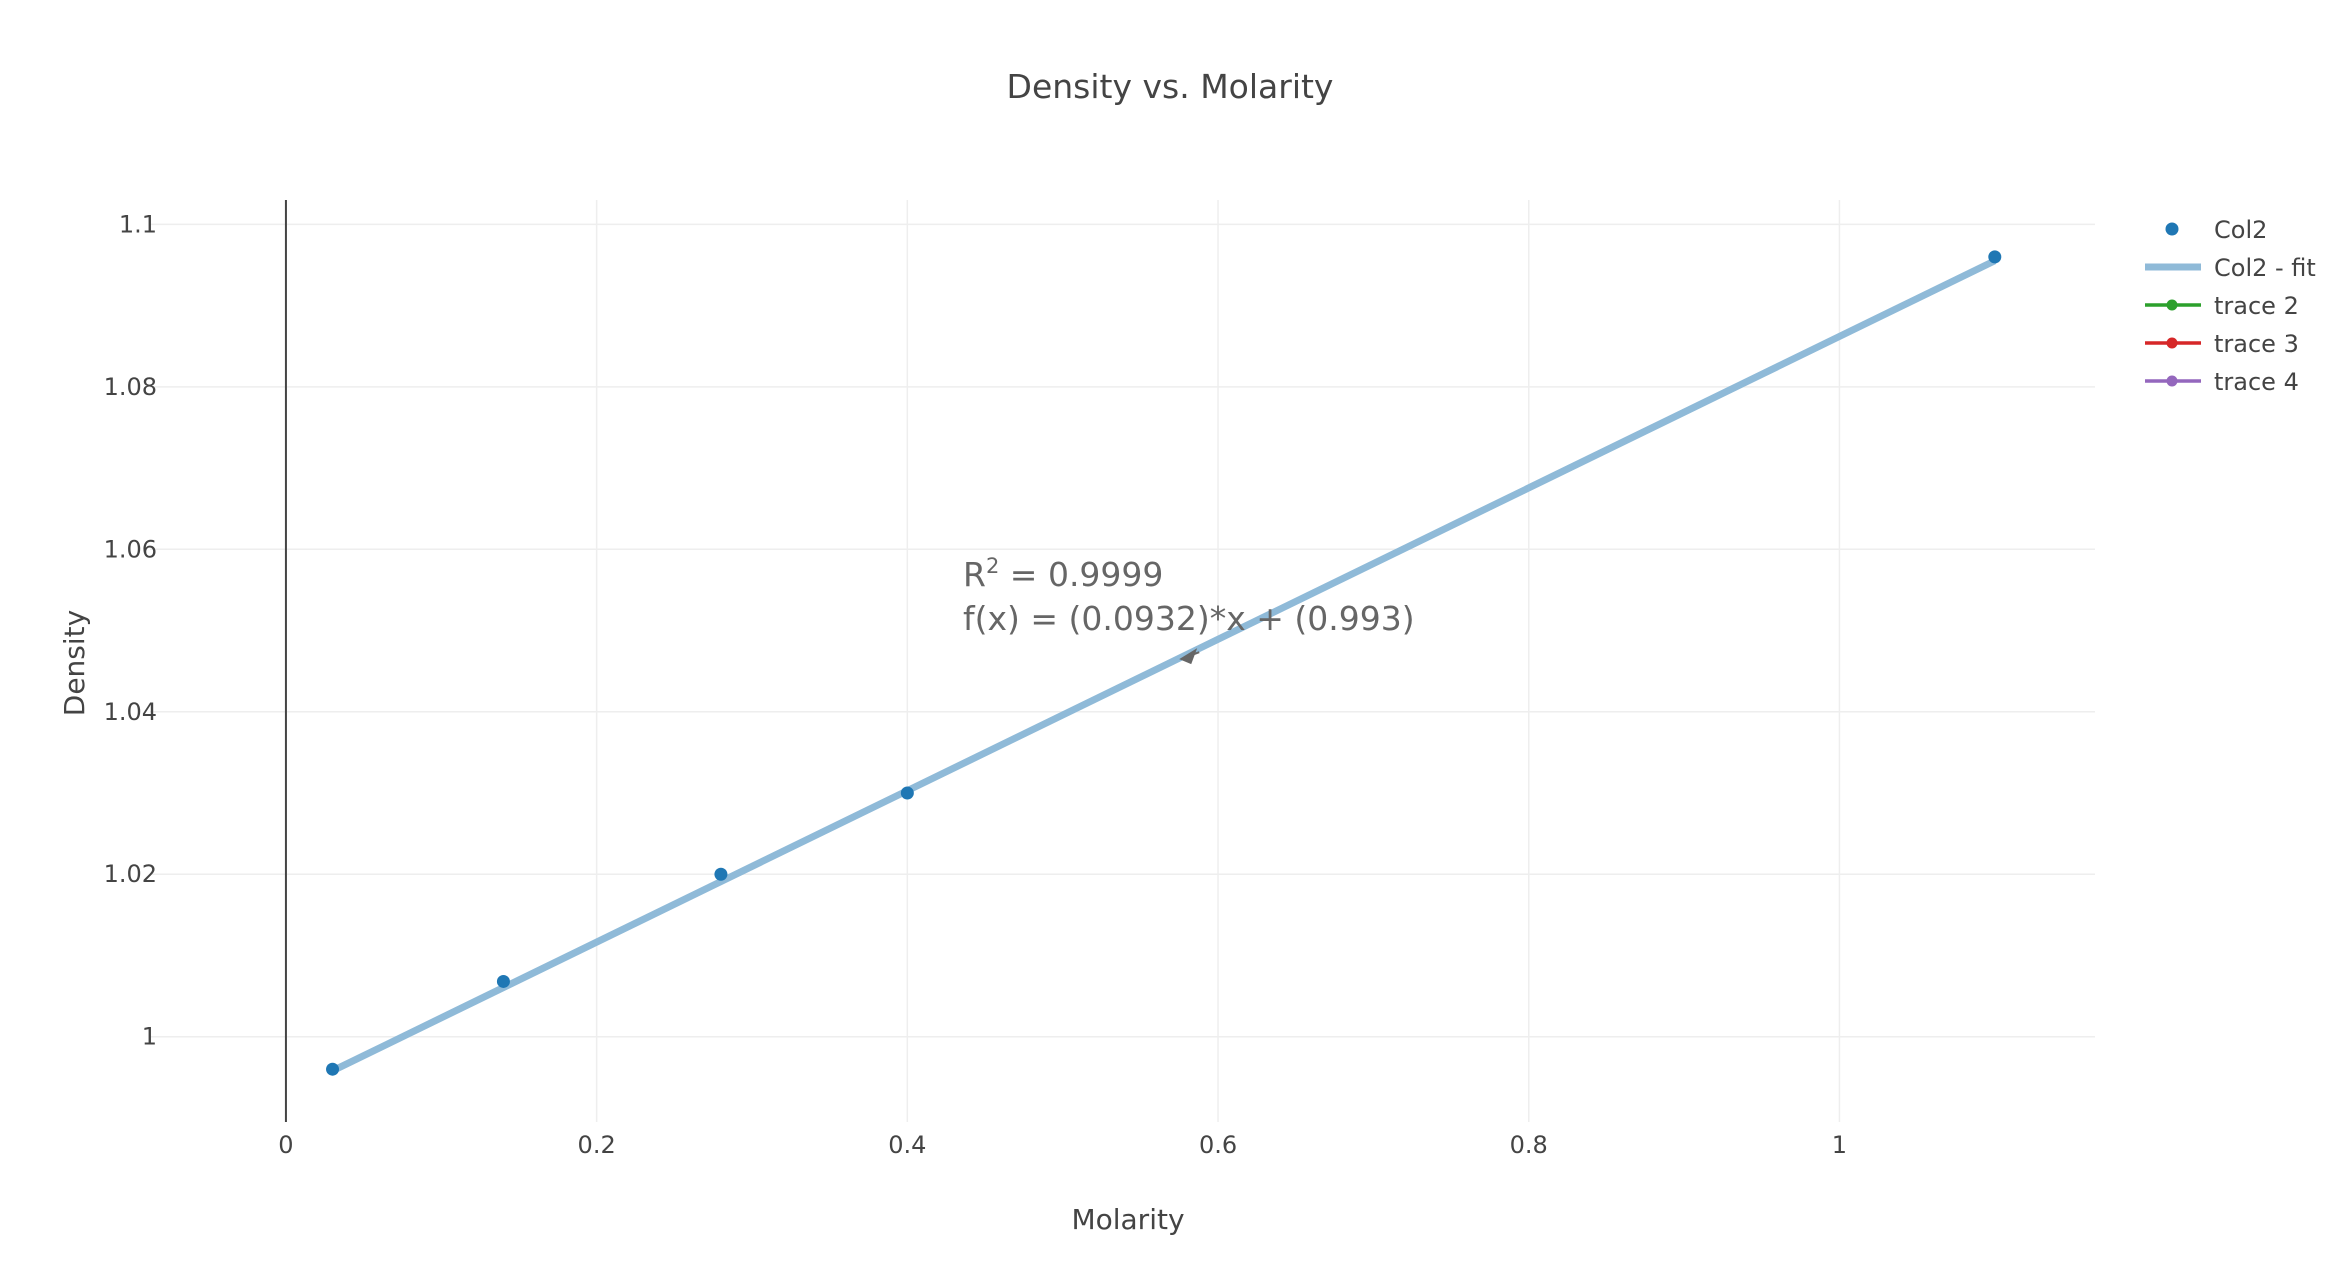 The width and height of the screenshot is (2340, 1284). What do you see at coordinates (1170, 86) in the screenshot?
I see `chart-title: Density vs. Molarity` at bounding box center [1170, 86].